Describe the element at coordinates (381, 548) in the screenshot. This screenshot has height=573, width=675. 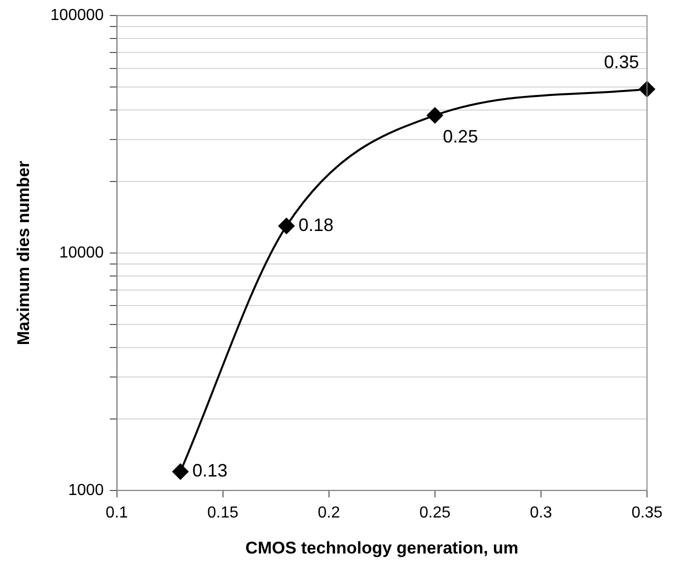
I see `x-axis-title: CMOS technology generation, um` at that location.